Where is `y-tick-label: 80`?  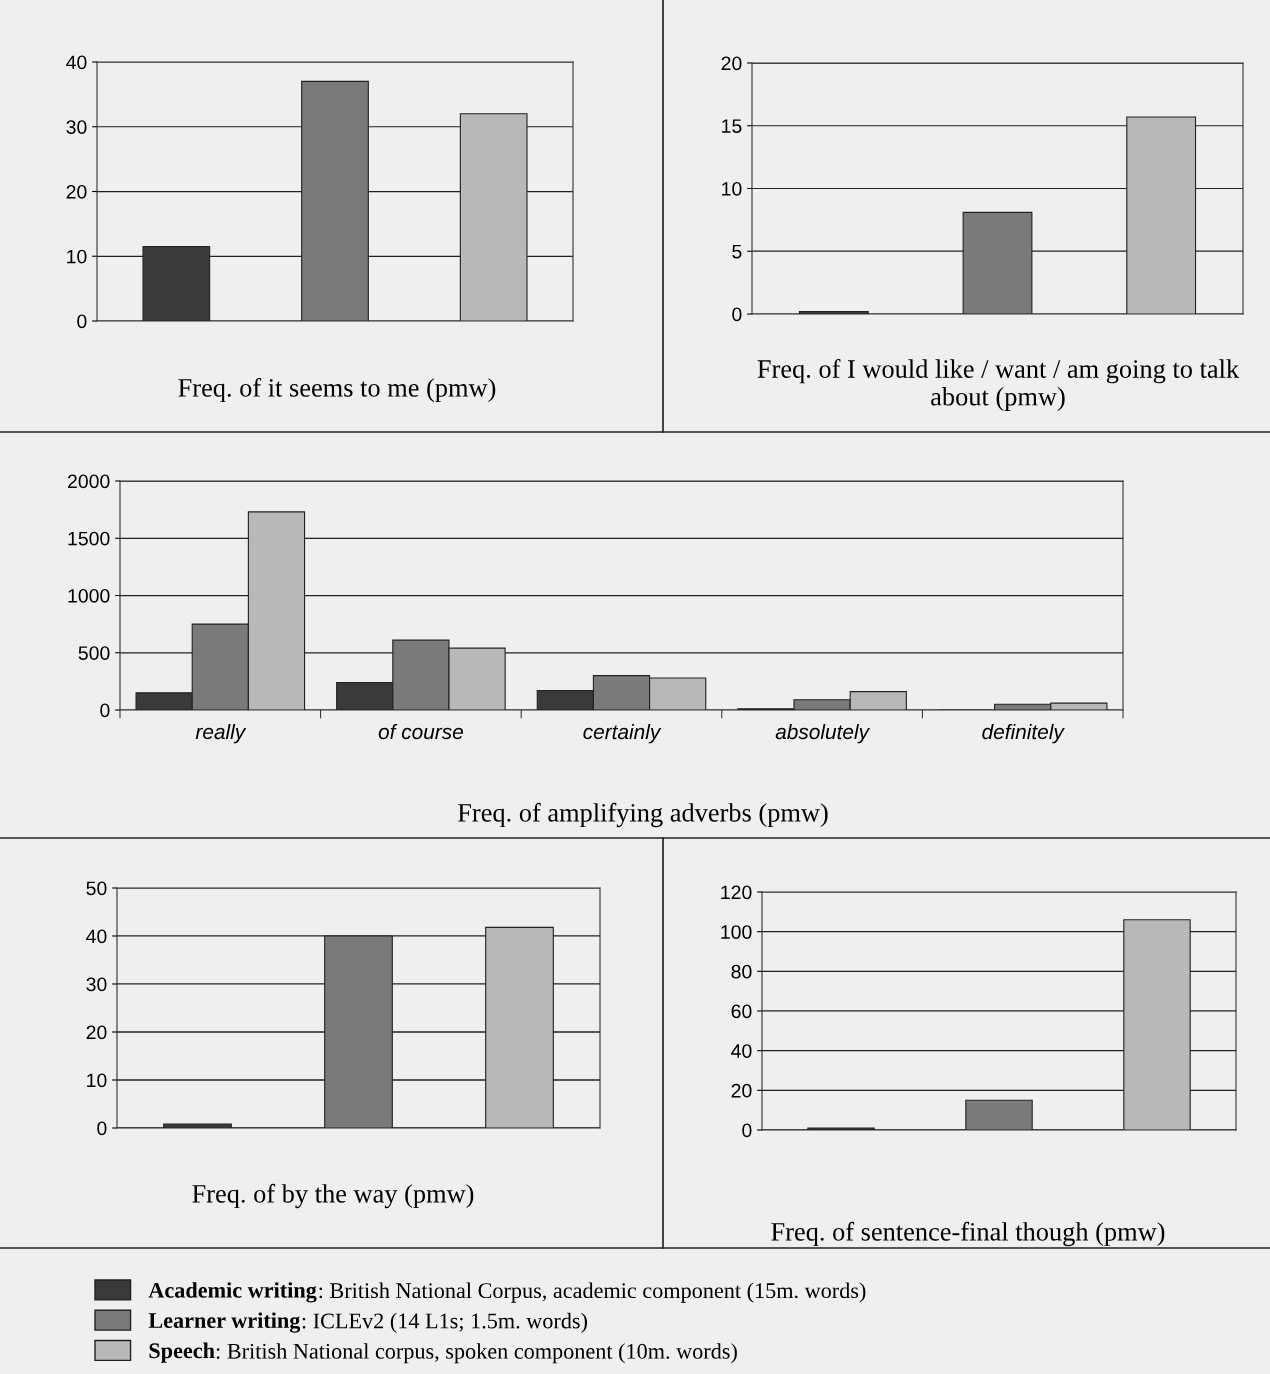
y-tick-label: 80 is located at coordinates (741, 971).